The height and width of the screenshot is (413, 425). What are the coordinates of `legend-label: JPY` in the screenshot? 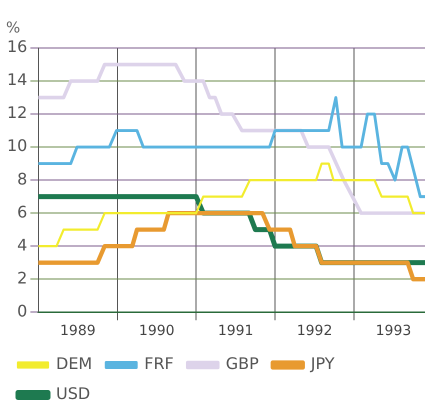 It's located at (322, 364).